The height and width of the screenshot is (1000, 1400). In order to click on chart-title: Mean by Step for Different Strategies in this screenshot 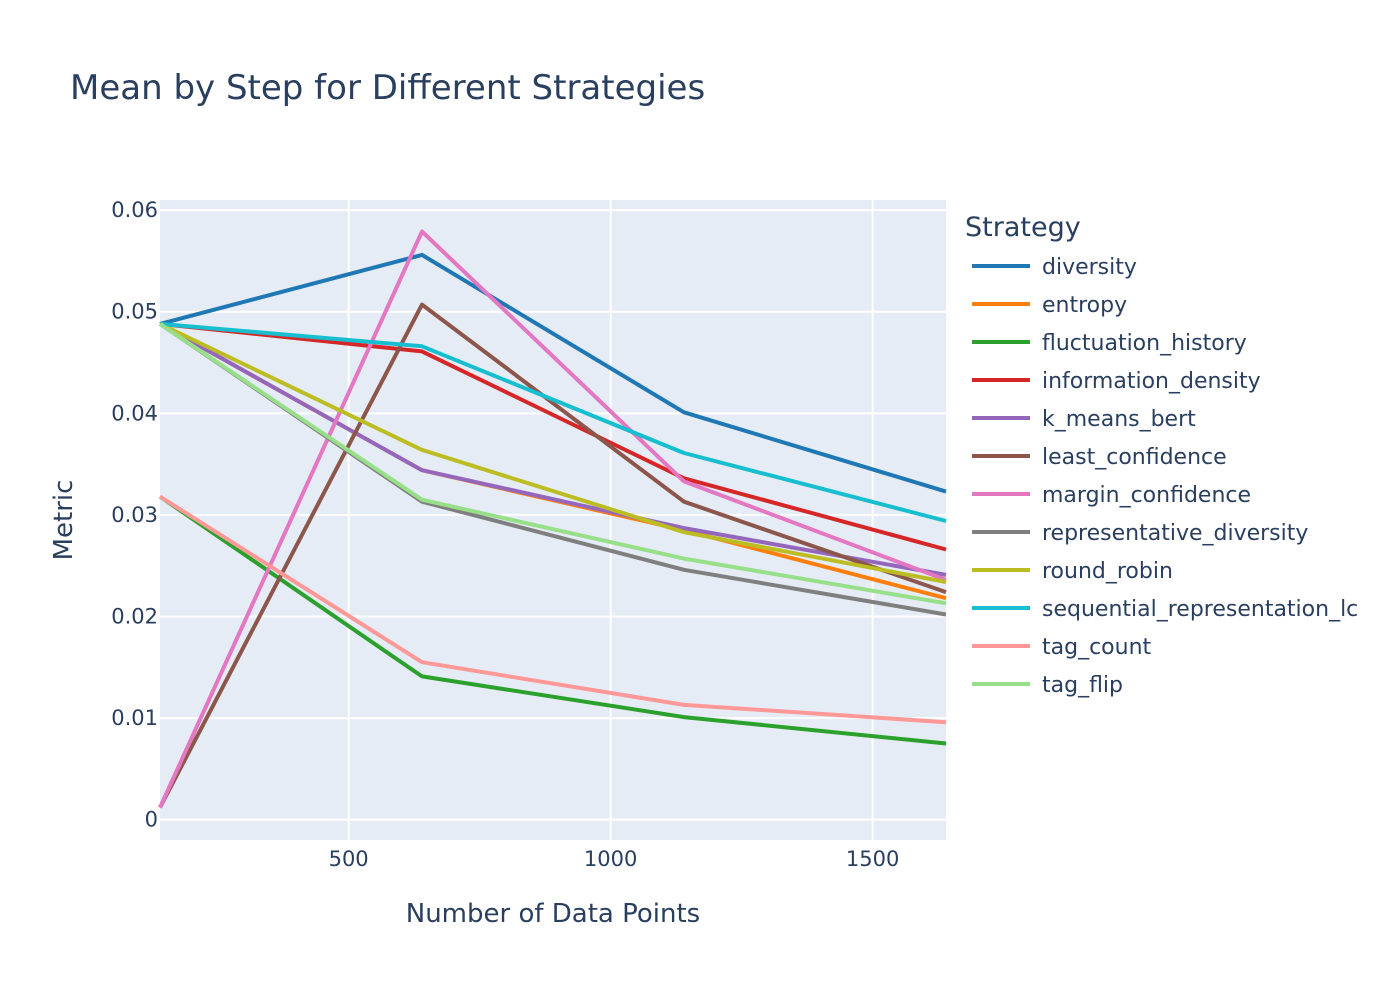, I will do `click(387, 88)`.